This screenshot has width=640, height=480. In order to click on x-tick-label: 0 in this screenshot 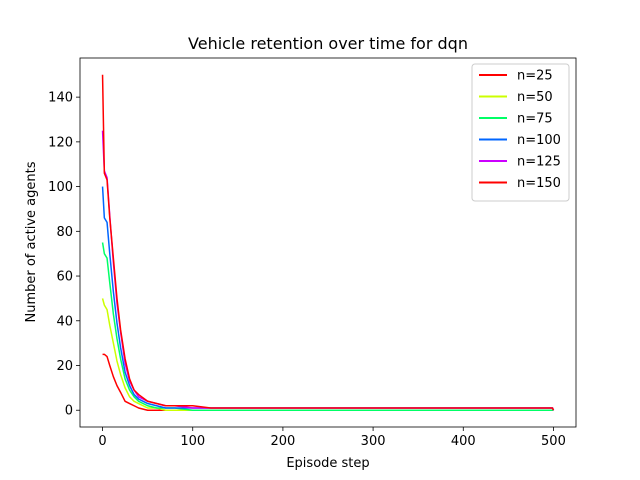, I will do `click(102, 441)`.